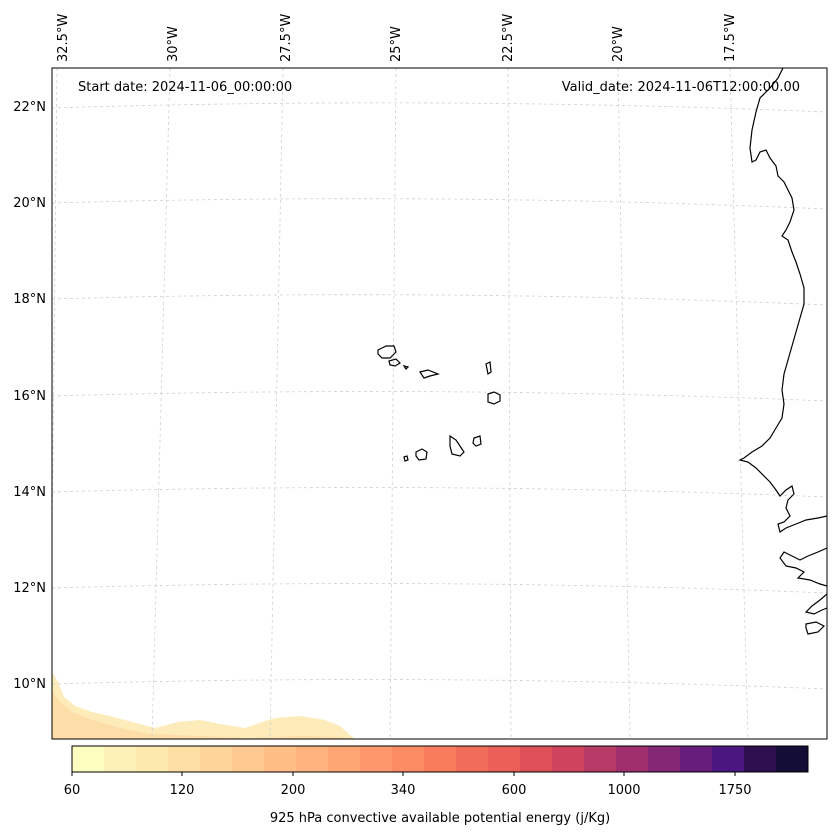  What do you see at coordinates (286, 38) in the screenshot?
I see `lon-label: 27.5°W` at bounding box center [286, 38].